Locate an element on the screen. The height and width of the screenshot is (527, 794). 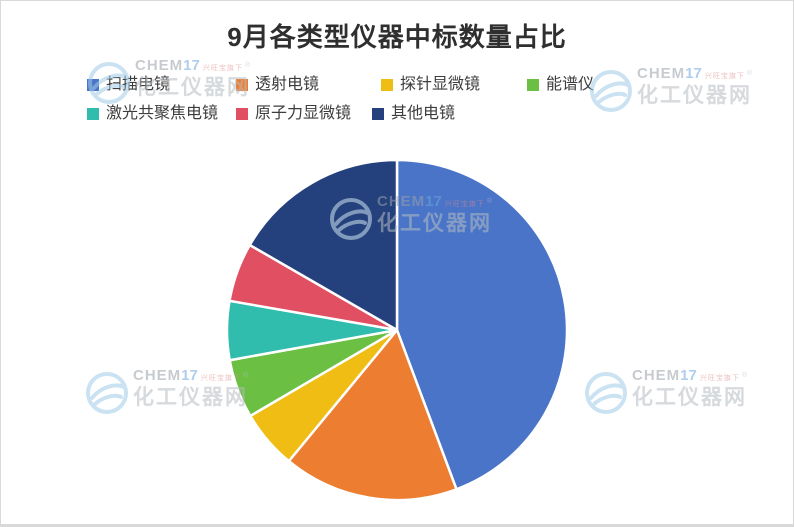
legend-item-toushe: 透射电镜 is located at coordinates (277, 85).